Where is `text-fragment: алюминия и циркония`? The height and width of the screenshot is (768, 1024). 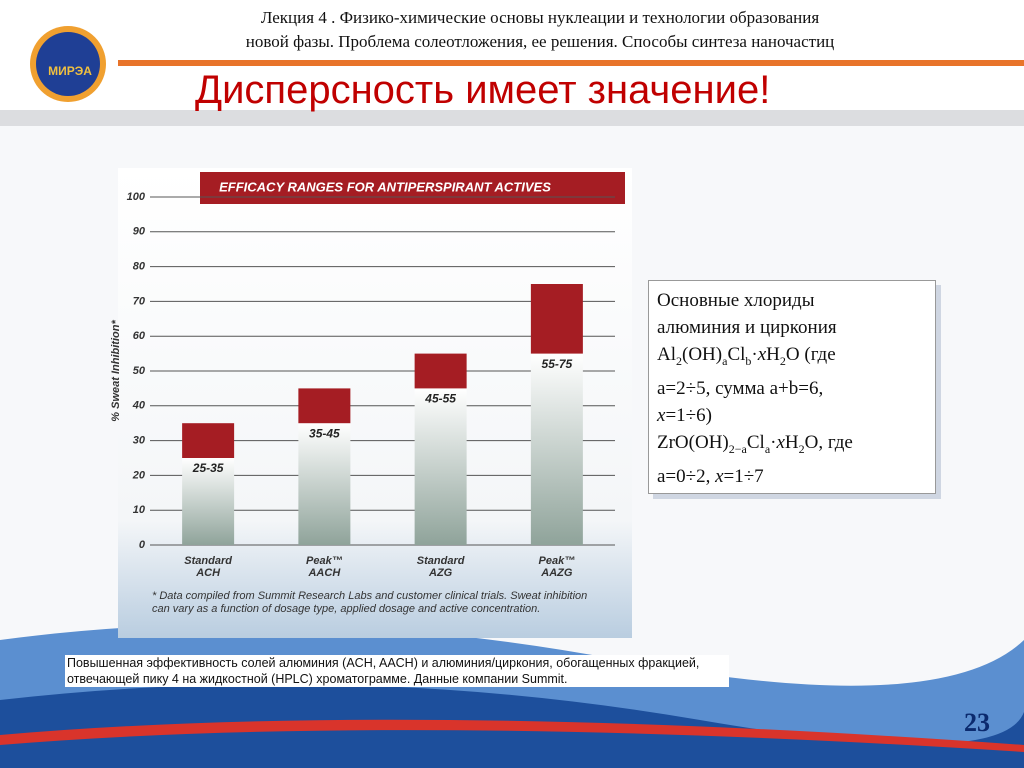 text-fragment: алюминия и циркония is located at coordinates (747, 327).